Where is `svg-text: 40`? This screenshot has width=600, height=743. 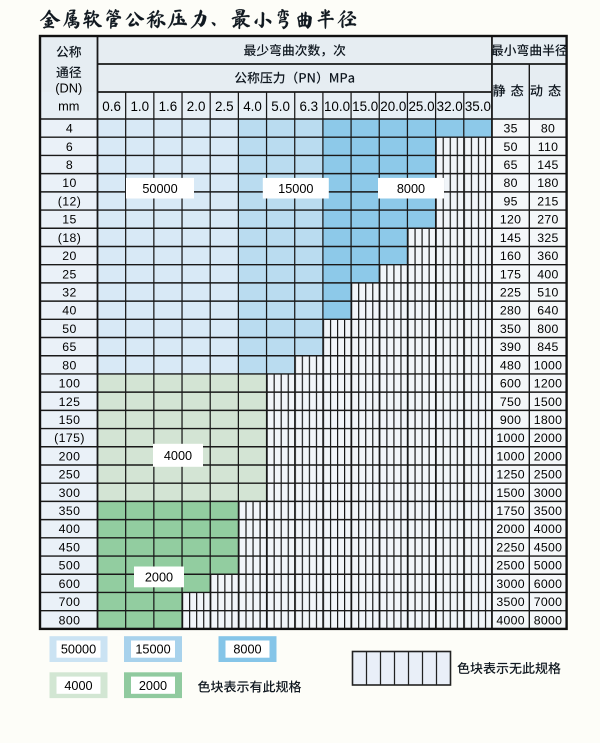 svg-text: 40 is located at coordinates (69, 311).